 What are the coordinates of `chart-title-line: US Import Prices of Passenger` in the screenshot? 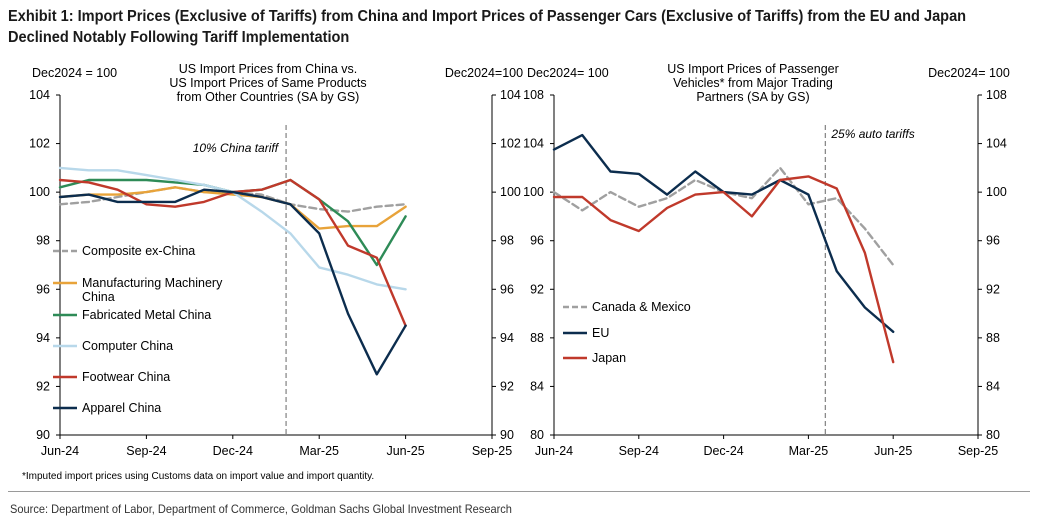 It's located at (753, 69).